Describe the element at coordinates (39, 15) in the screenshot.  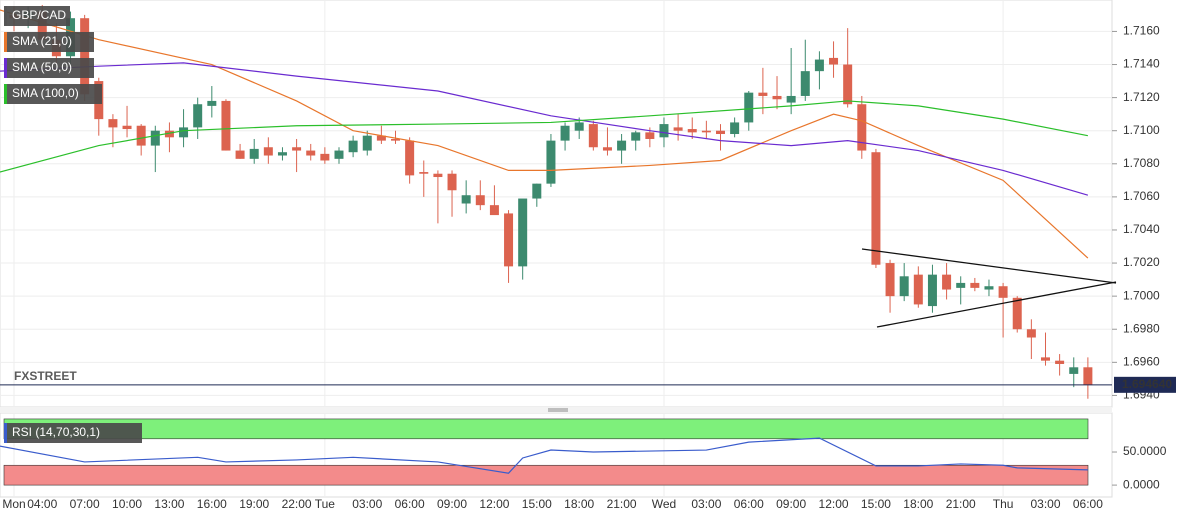
I see `legend-label: GBP/CAD` at that location.